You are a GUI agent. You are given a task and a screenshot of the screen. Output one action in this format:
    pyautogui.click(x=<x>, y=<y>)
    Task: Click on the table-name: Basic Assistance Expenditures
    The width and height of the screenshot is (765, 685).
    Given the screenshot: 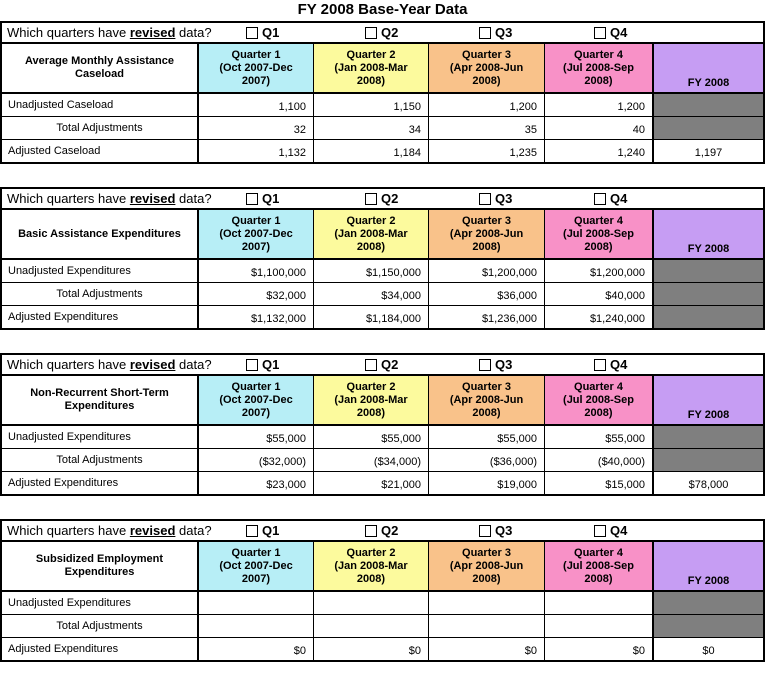 What is the action you would take?
    pyautogui.click(x=99, y=233)
    